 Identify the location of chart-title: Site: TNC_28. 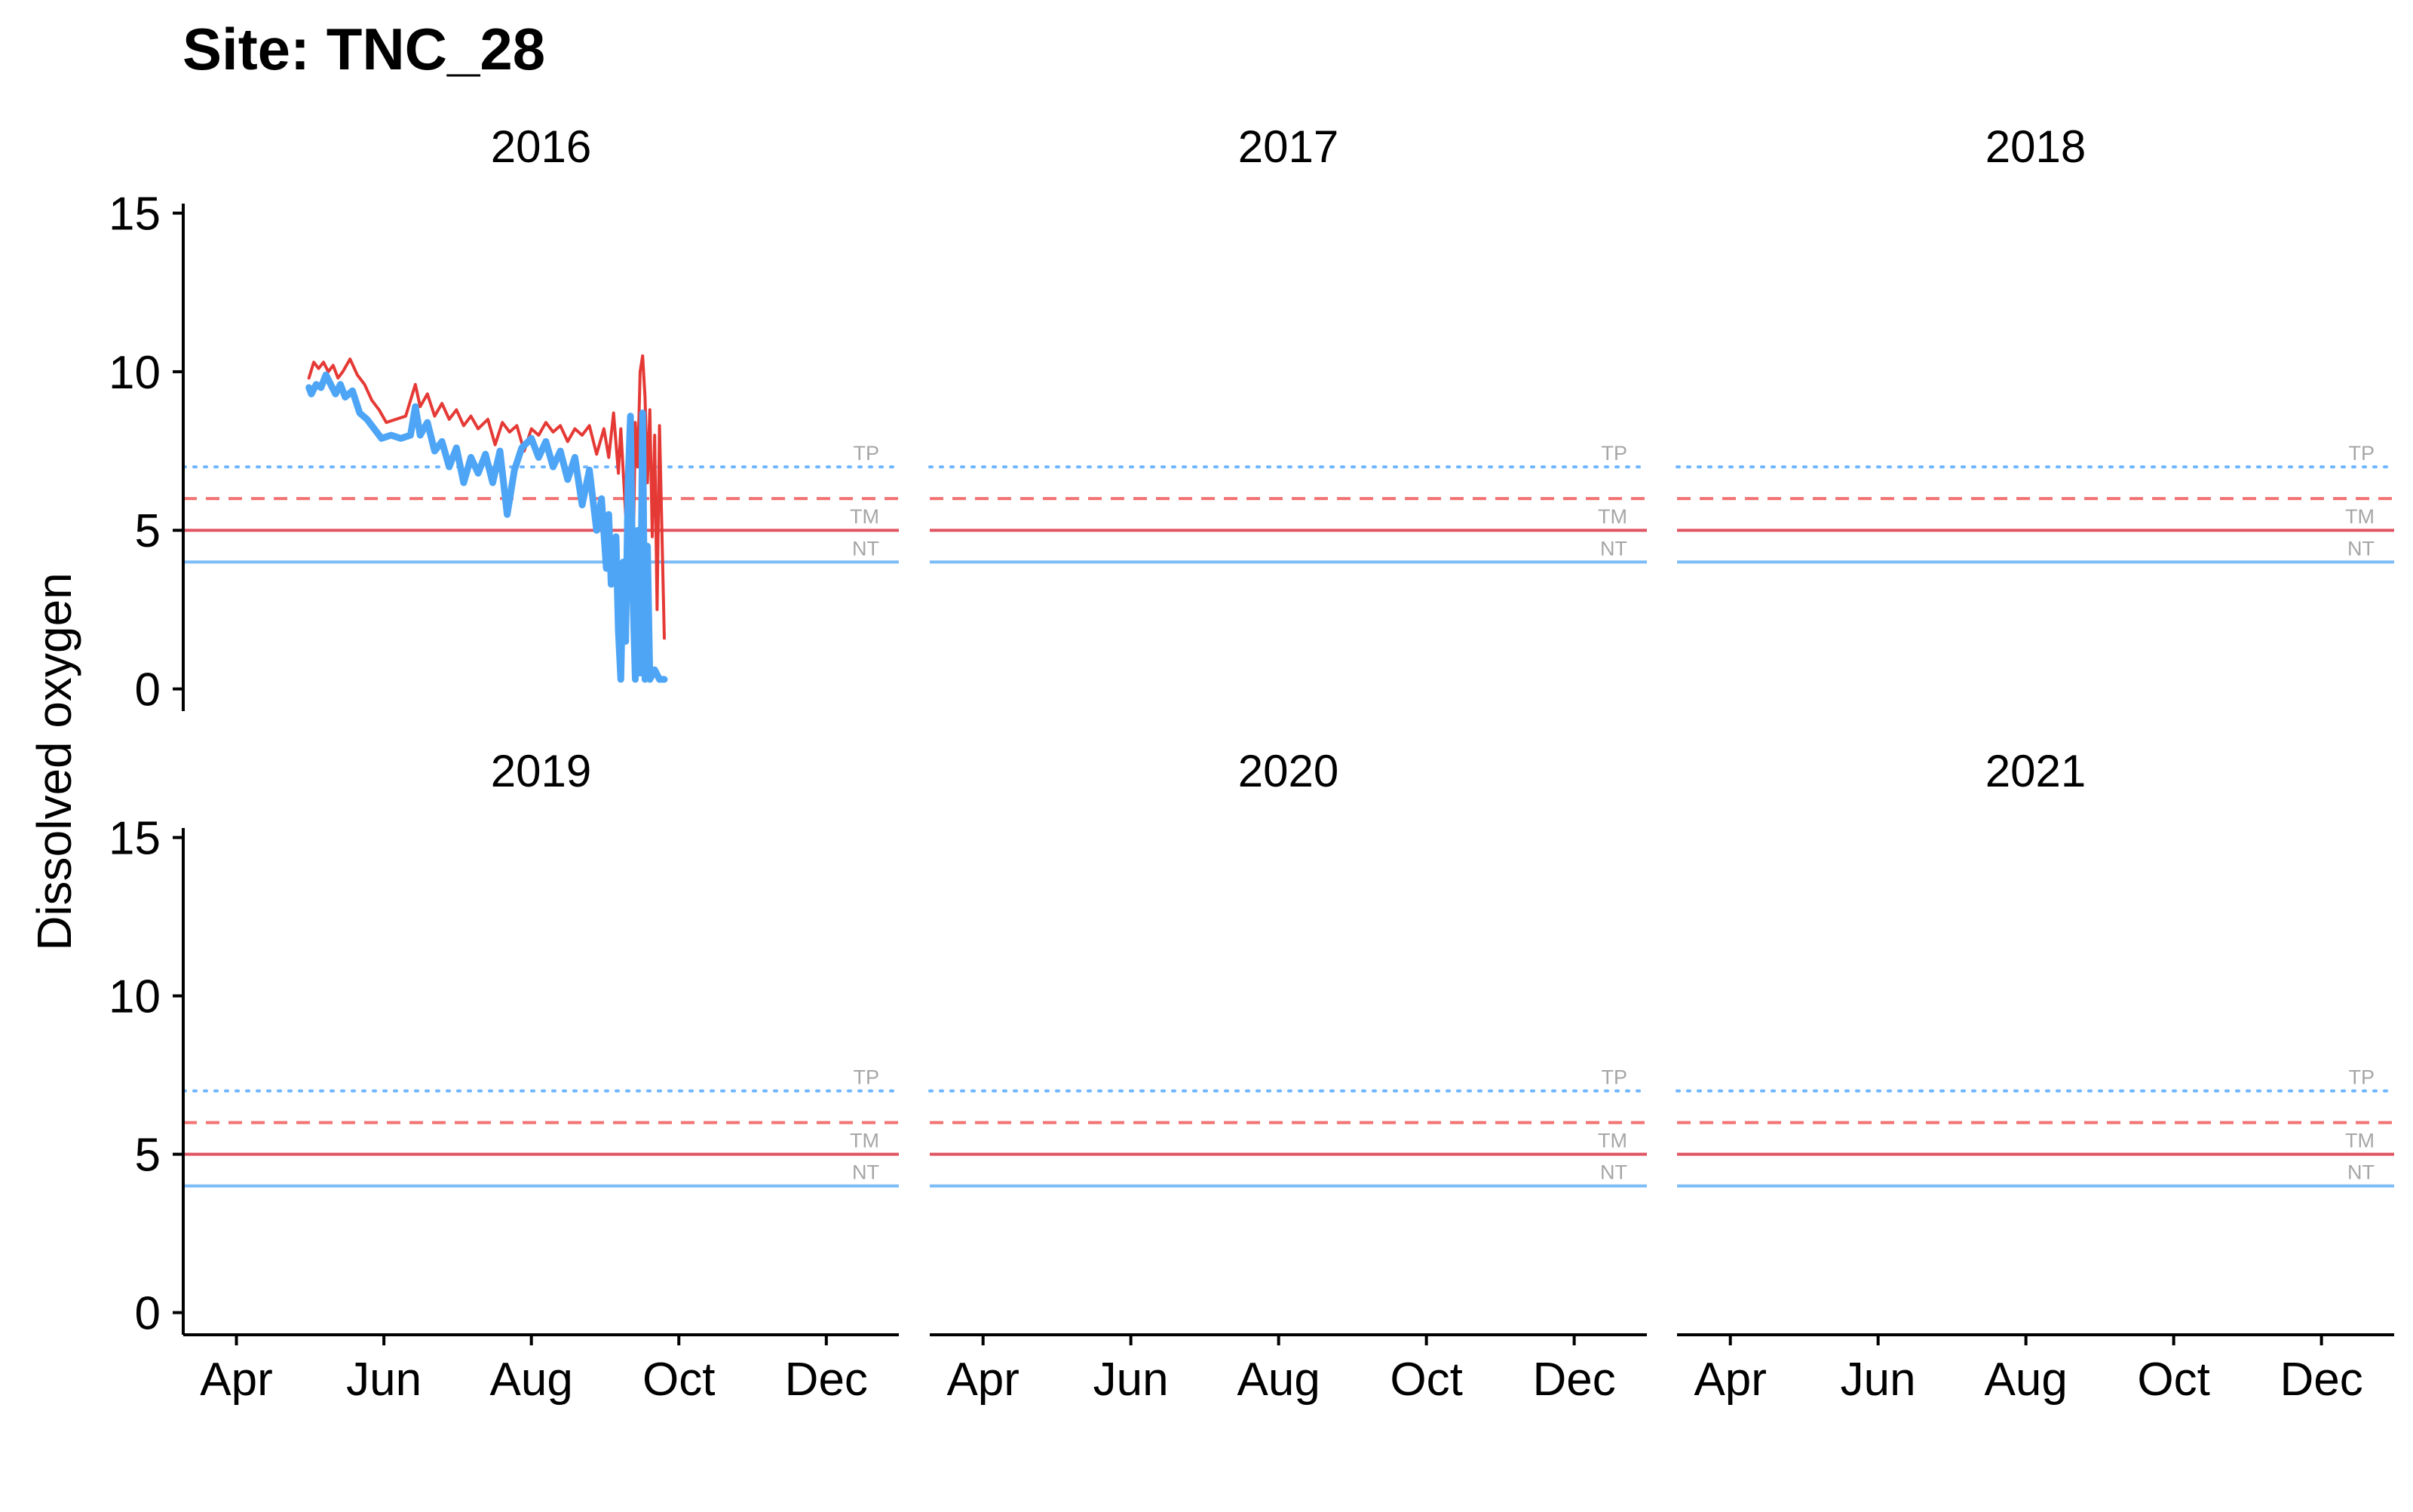
(363, 49).